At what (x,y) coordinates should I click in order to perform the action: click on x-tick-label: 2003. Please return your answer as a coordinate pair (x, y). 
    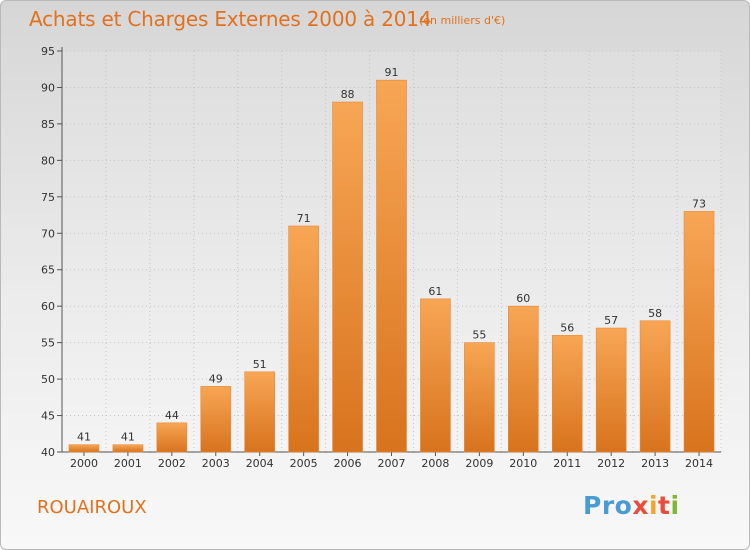
    Looking at the image, I should click on (216, 463).